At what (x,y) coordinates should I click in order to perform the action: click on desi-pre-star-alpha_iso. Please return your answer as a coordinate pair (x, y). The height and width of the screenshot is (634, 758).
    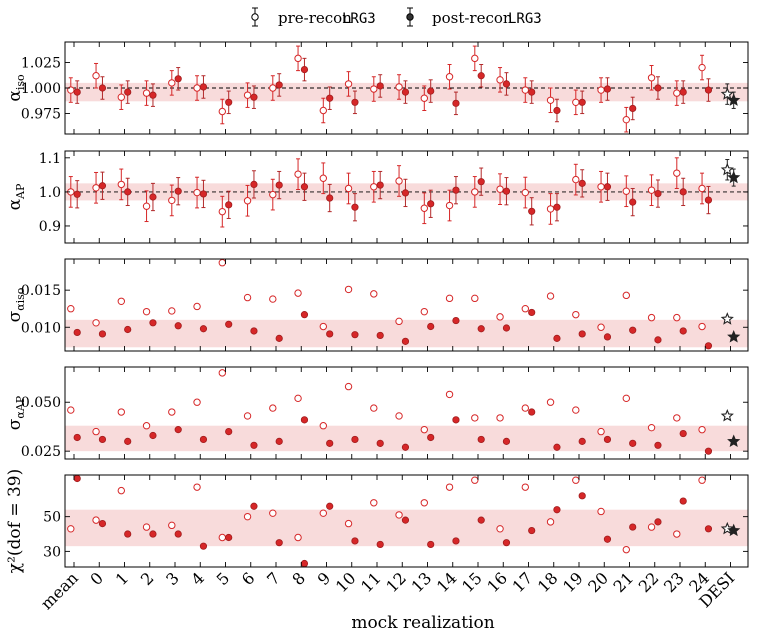
    Looking at the image, I should click on (727, 93).